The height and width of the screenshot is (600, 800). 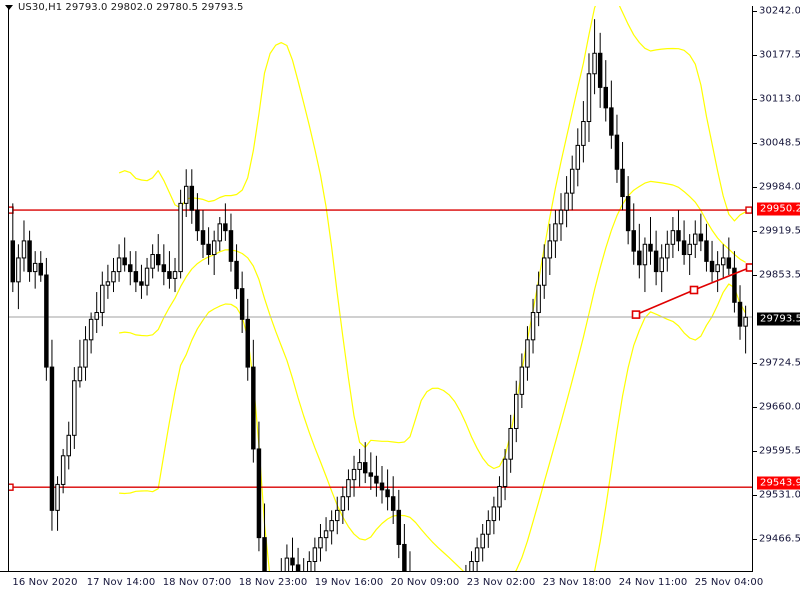 I want to click on time-label: 18 Nov 23:00, so click(x=273, y=582).